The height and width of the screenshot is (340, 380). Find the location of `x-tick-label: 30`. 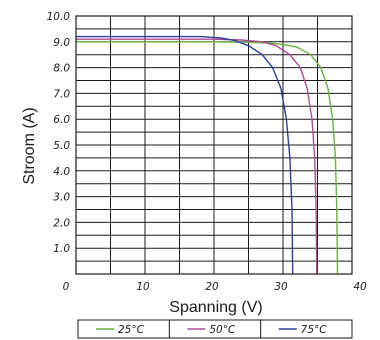

x-tick-label: 30 is located at coordinates (281, 287).